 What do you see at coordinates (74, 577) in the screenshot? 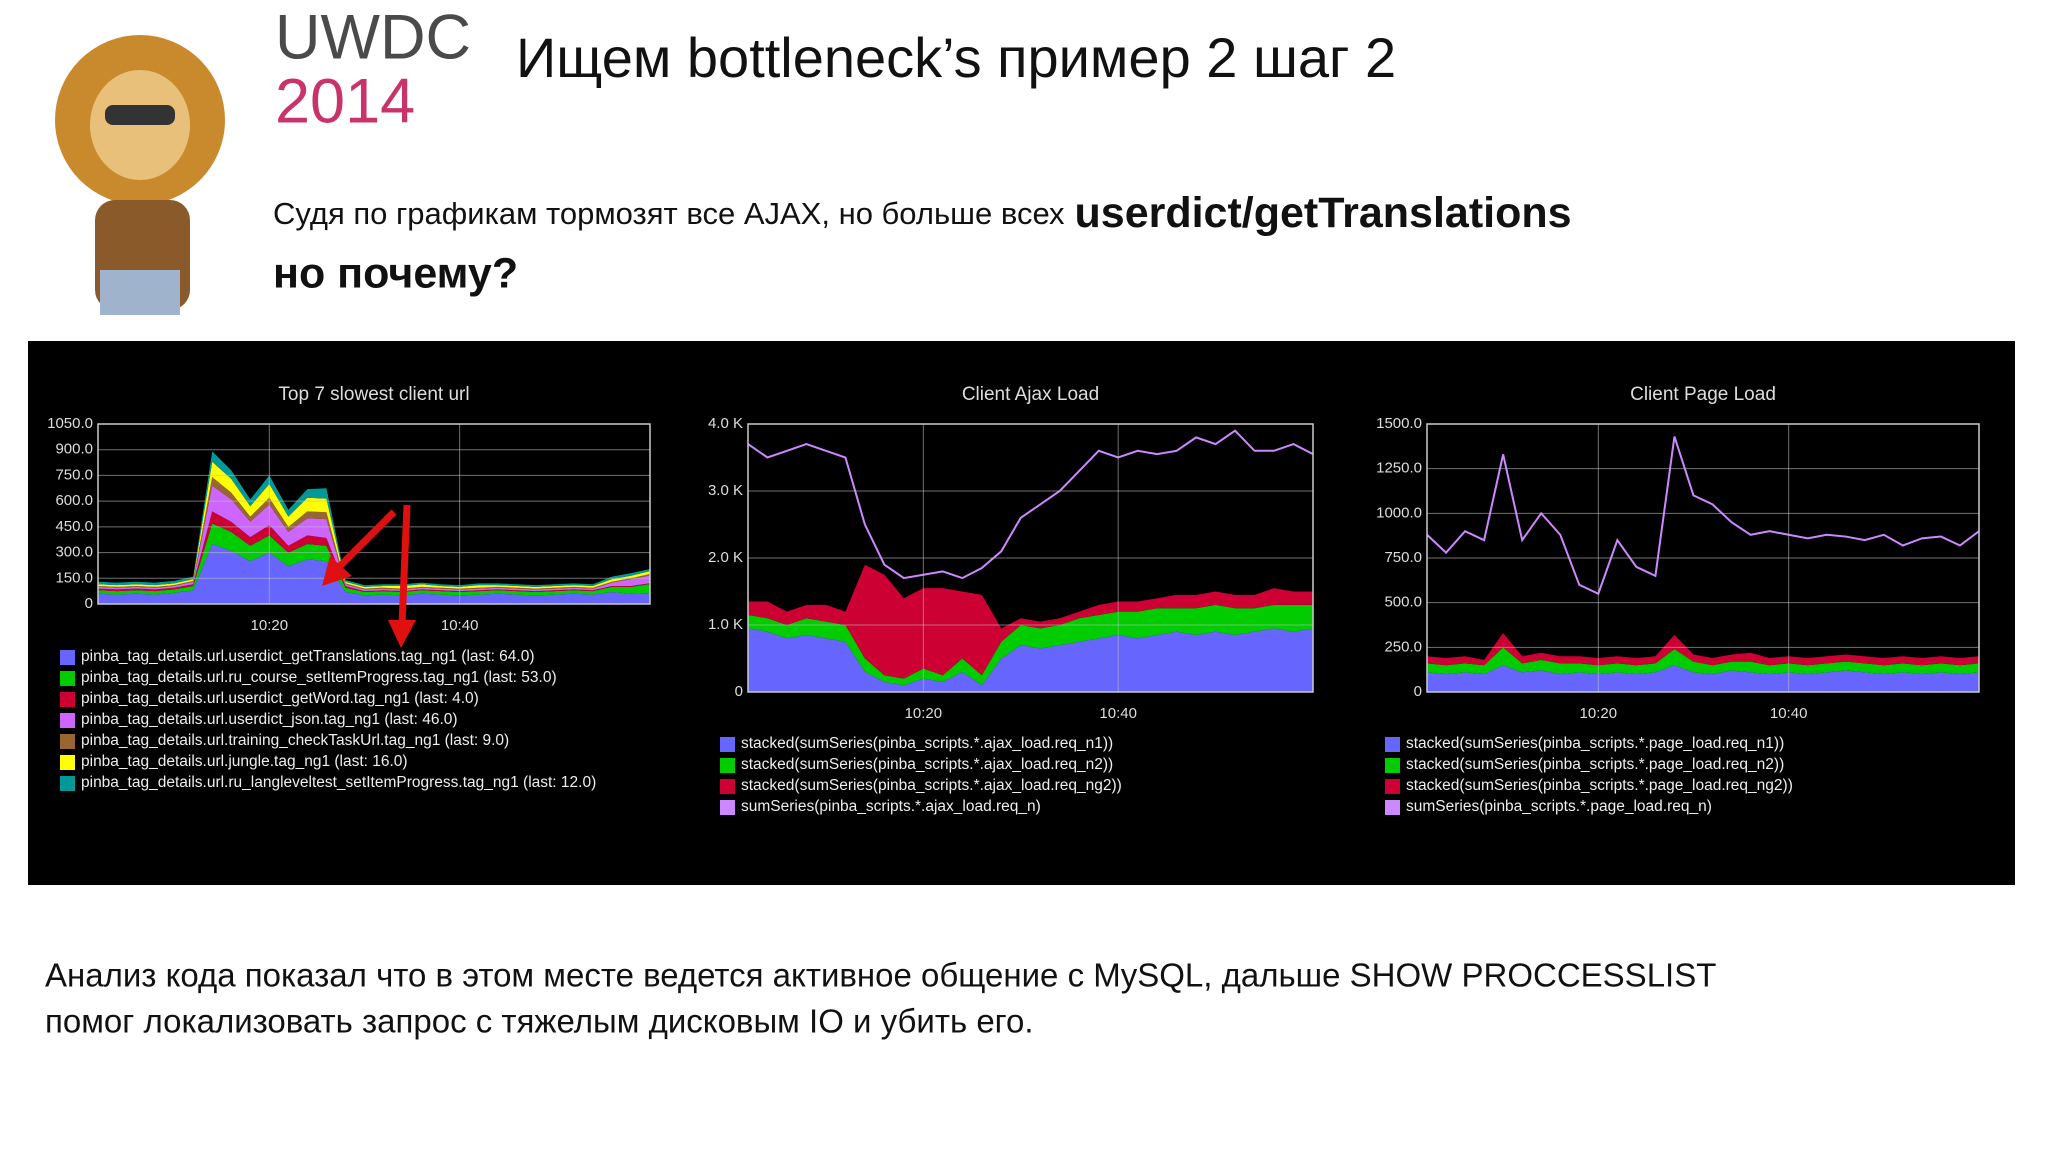
I see `y-tick-label: 150.0` at bounding box center [74, 577].